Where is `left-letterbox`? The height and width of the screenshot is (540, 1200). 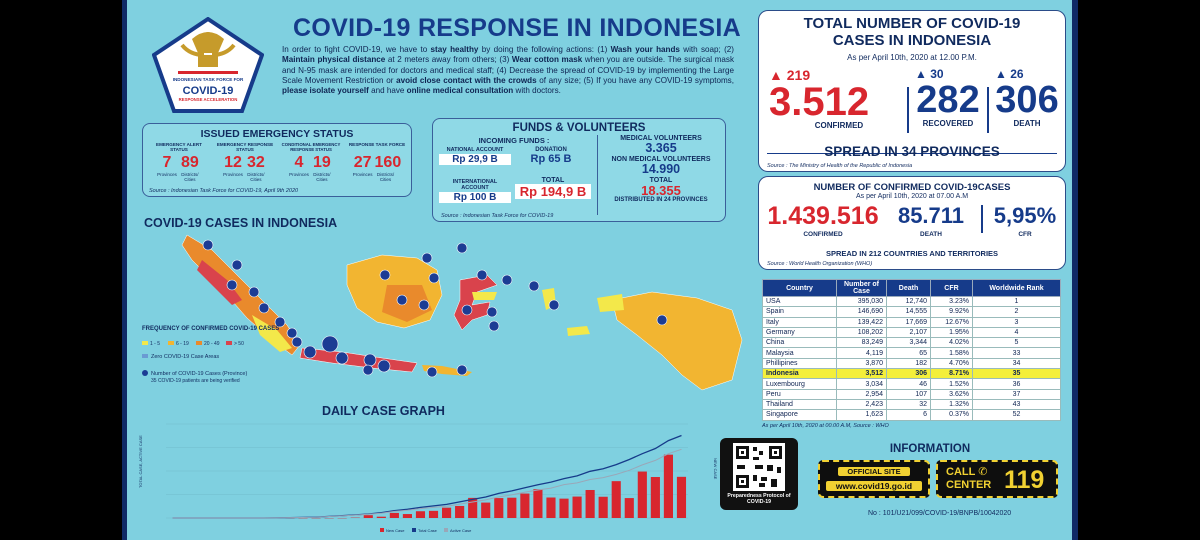
left-letterbox is located at coordinates (61, 270).